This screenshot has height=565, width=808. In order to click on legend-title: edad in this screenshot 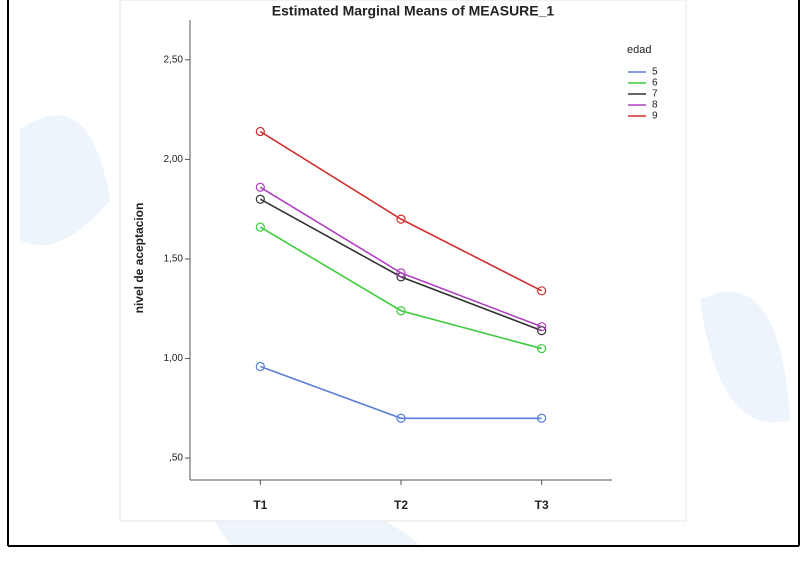, I will do `click(639, 50)`.